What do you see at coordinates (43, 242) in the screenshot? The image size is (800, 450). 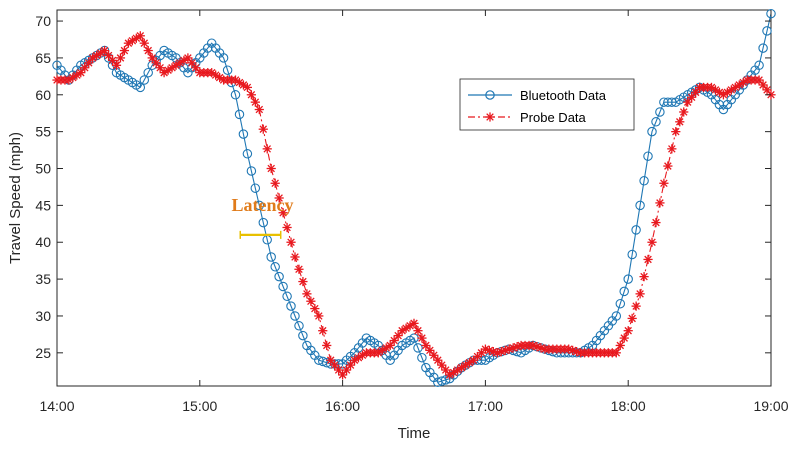 I see `y-tick-label: 40` at bounding box center [43, 242].